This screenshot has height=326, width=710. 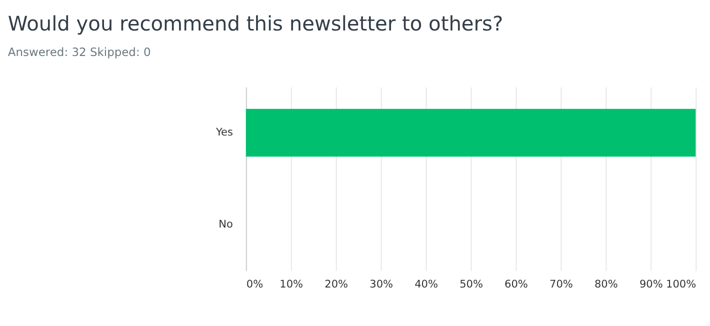 What do you see at coordinates (426, 284) in the screenshot?
I see `x-tick-label: 40%` at bounding box center [426, 284].